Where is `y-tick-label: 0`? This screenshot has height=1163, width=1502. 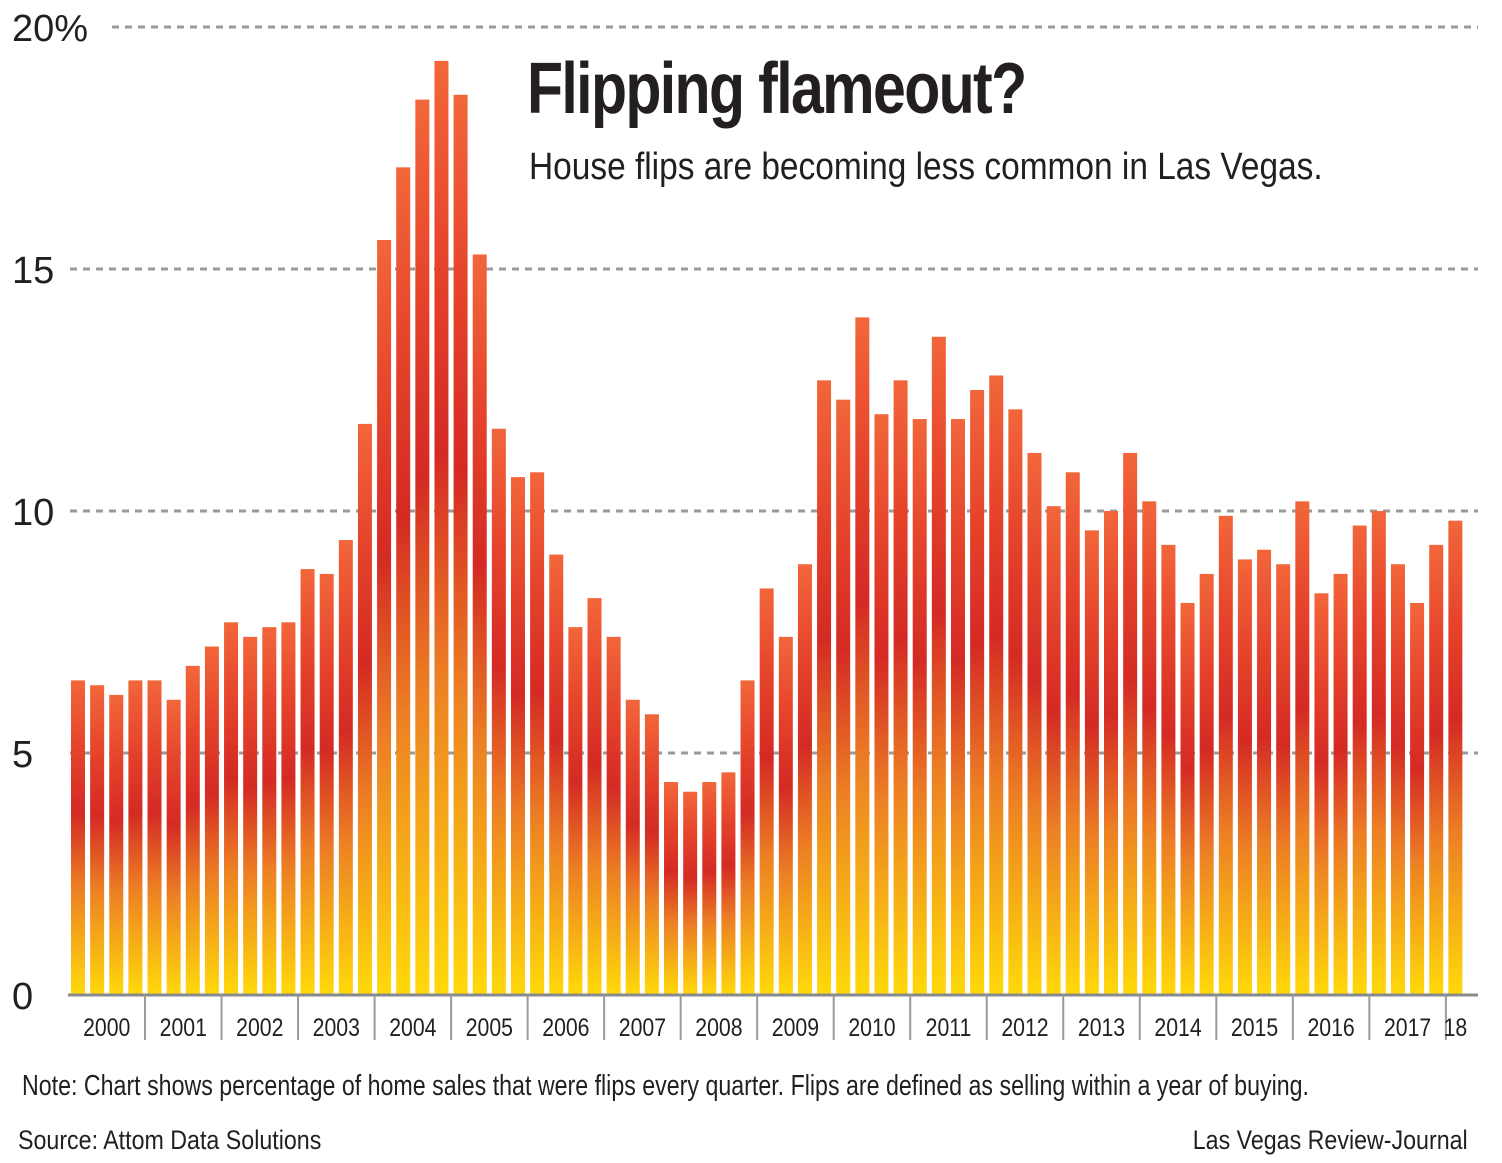 y-tick-label: 0 is located at coordinates (22, 997).